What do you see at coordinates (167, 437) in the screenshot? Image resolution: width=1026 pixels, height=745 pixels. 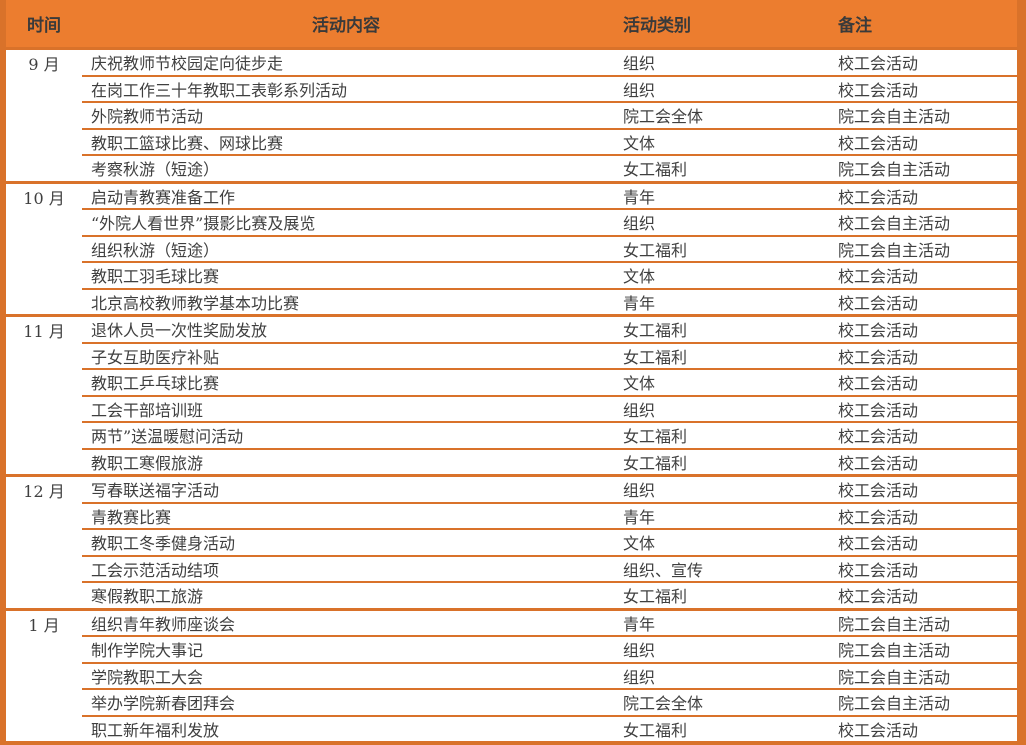 I see `cell-content: 两节”送温暖慰问活动` at bounding box center [167, 437].